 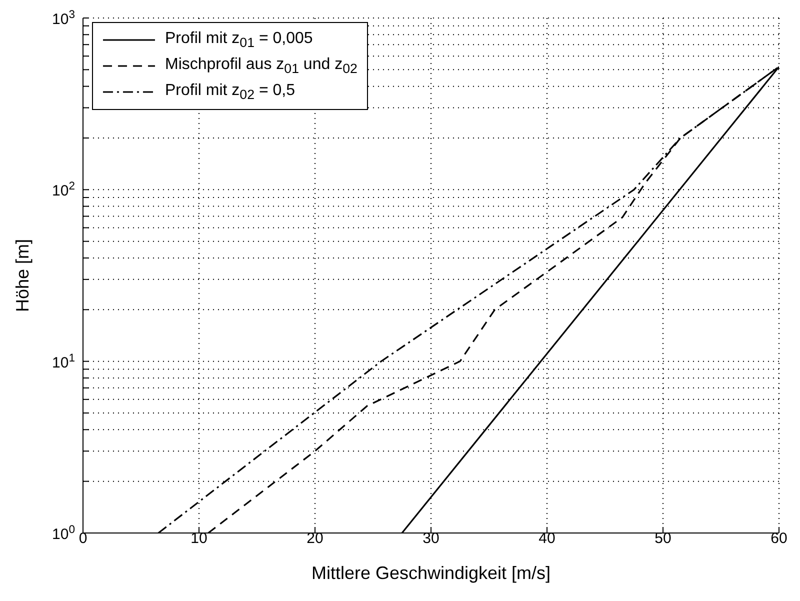 I want to click on legend-label: Mischprofil aus z$_{01}$ und z$_{02}$, so click(x=261, y=66).